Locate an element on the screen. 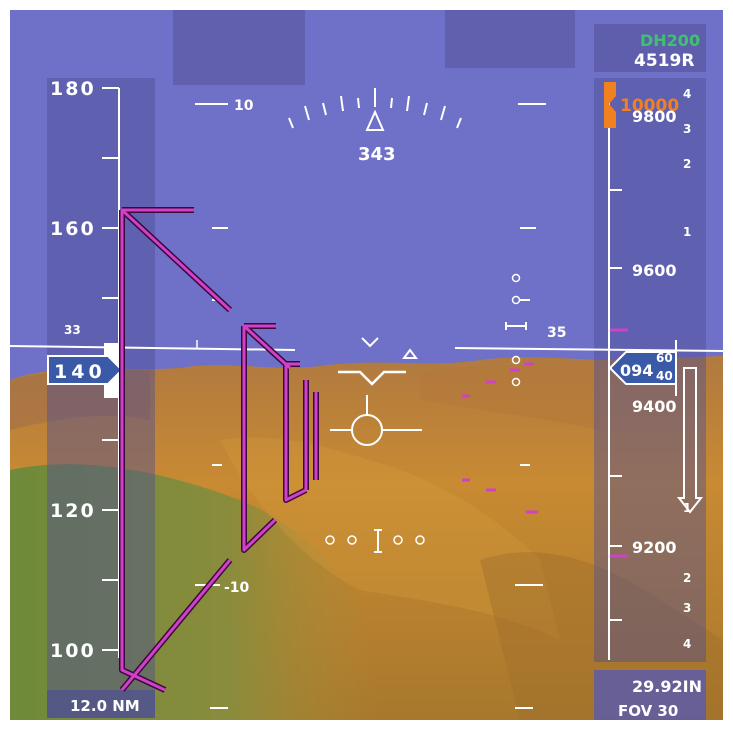 This screenshot has height=730, width=733. current-speed-value: 140 is located at coordinates (80, 372).